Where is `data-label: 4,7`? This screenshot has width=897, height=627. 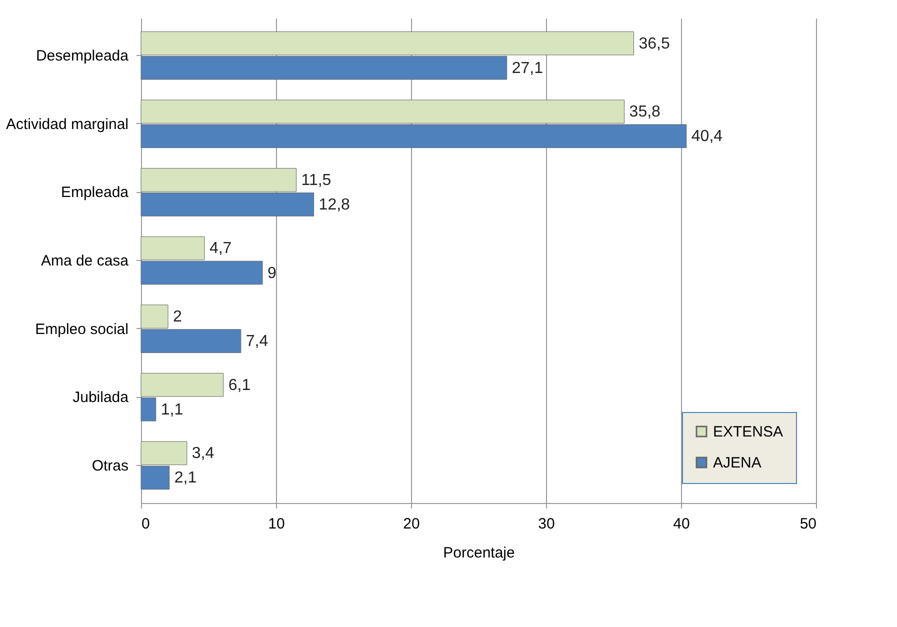 data-label: 4,7 is located at coordinates (220, 249).